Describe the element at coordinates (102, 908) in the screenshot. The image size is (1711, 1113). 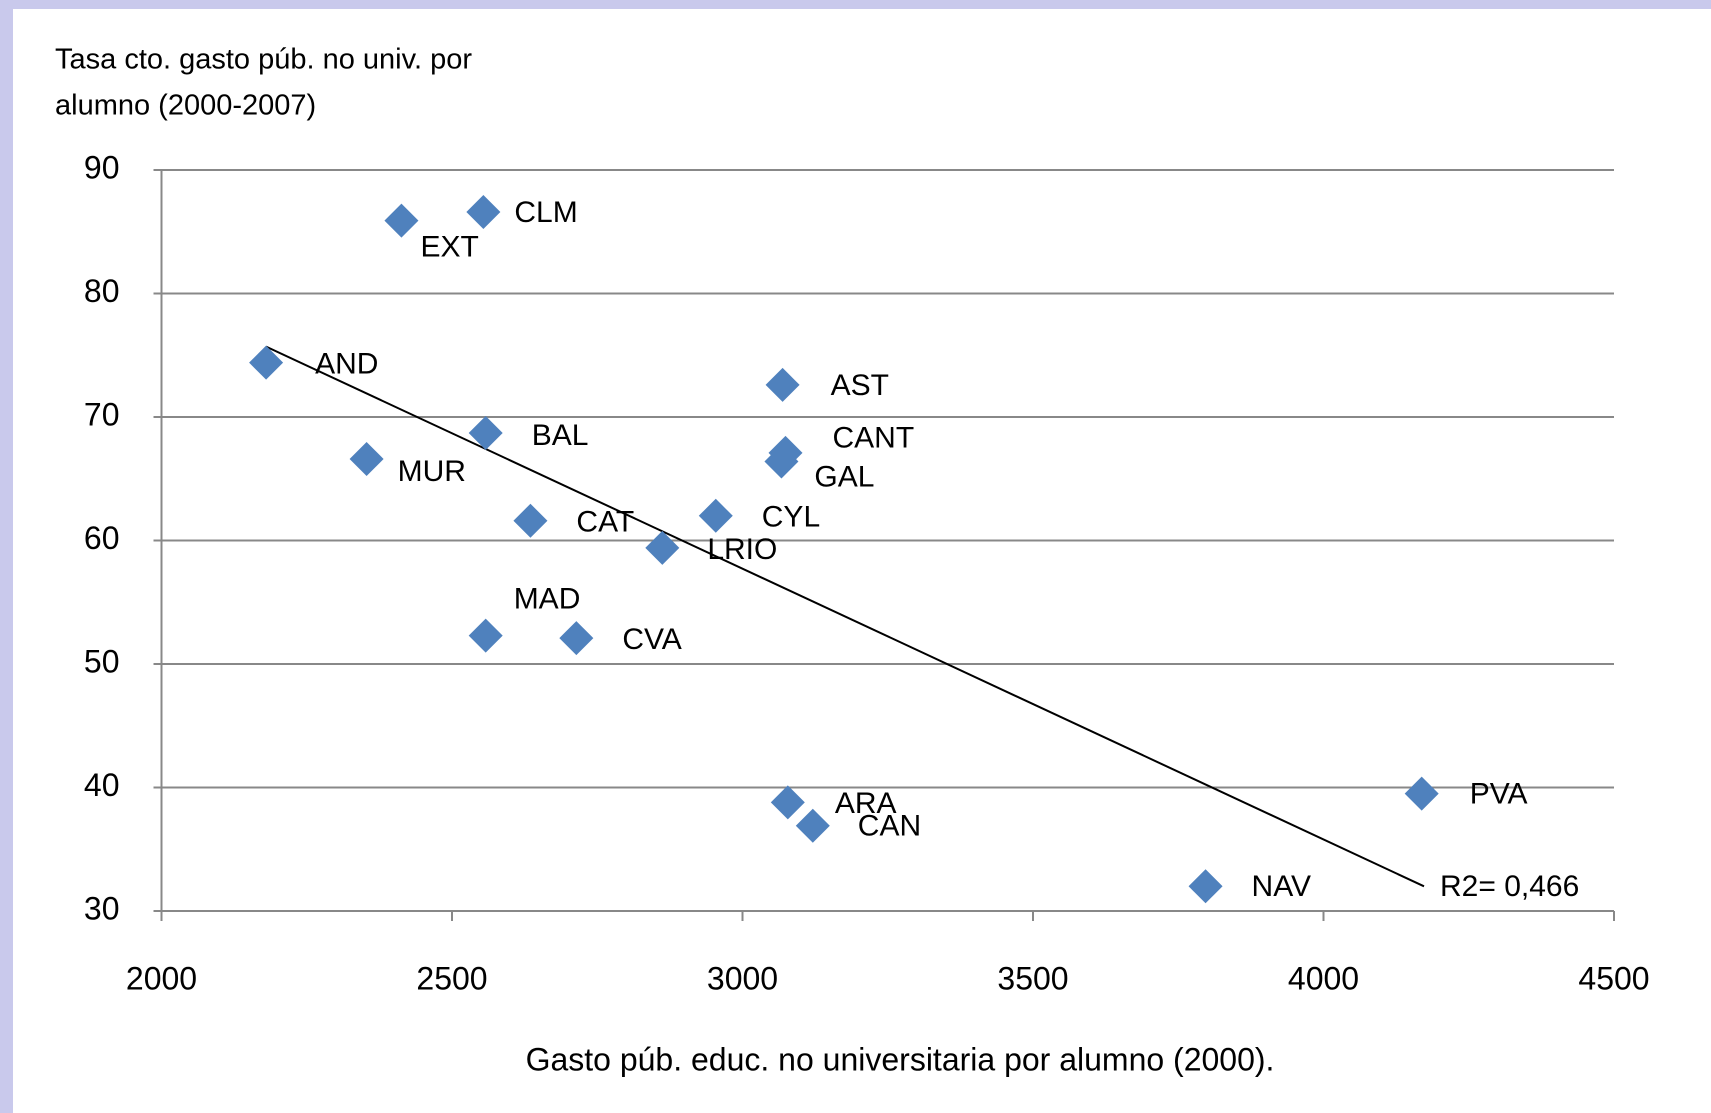
I see `y-tick-label: 30` at that location.